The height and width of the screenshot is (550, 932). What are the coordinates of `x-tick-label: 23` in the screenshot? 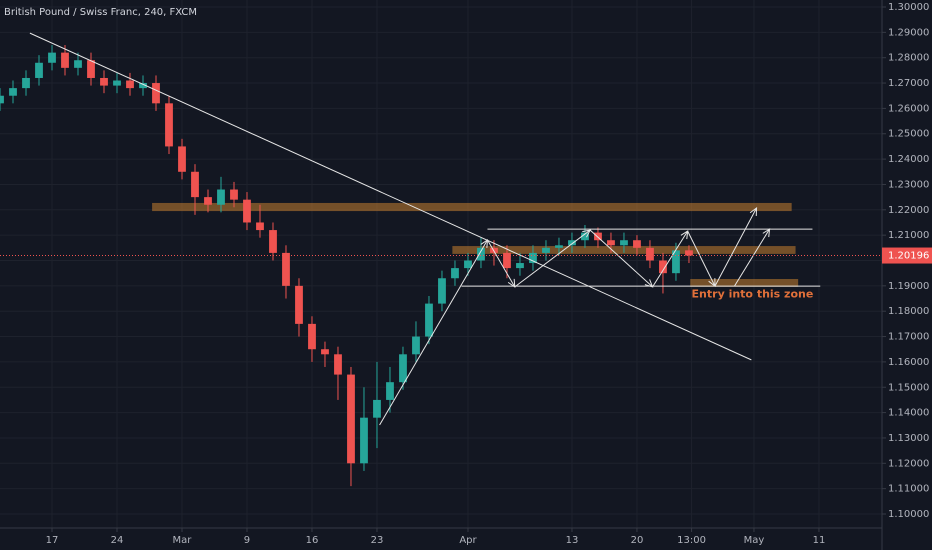 It's located at (377, 540).